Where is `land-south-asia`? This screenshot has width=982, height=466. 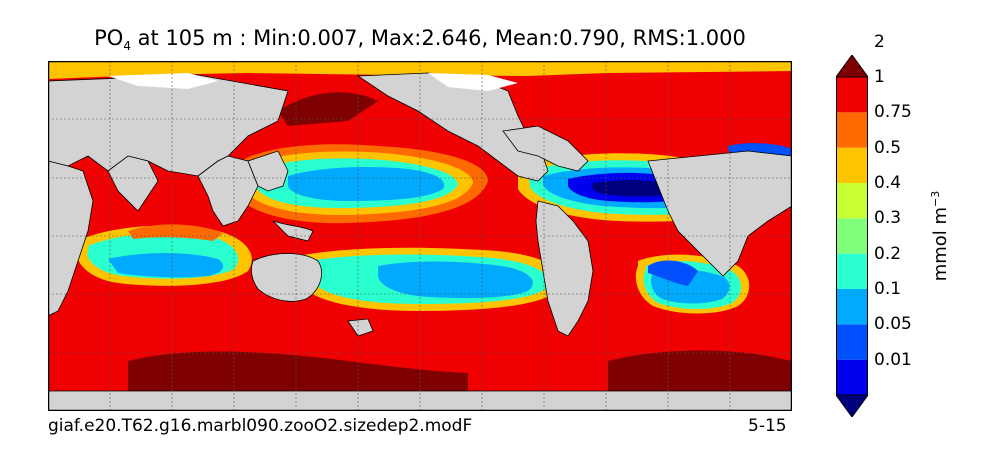 land-south-asia is located at coordinates (228, 191).